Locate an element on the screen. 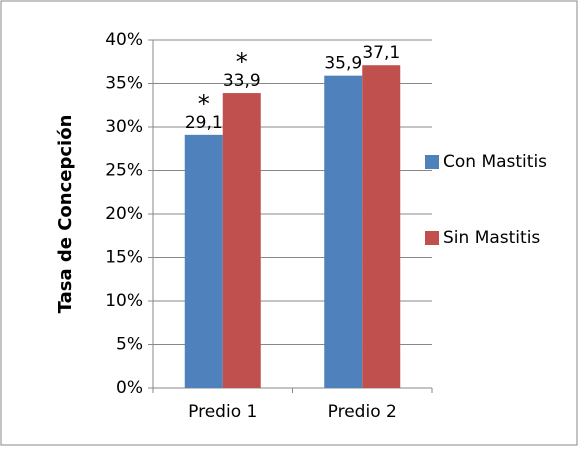 This screenshot has height=450, width=578. legend-label: Sin Mastitis is located at coordinates (491, 238).